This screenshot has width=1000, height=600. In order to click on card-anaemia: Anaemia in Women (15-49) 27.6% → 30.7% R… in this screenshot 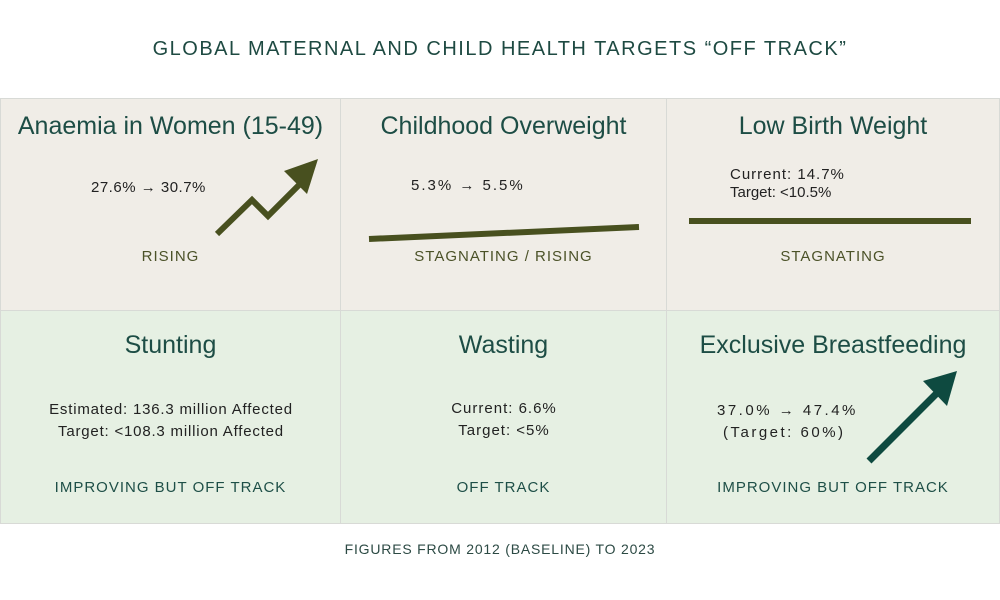, I will do `click(170, 204)`.